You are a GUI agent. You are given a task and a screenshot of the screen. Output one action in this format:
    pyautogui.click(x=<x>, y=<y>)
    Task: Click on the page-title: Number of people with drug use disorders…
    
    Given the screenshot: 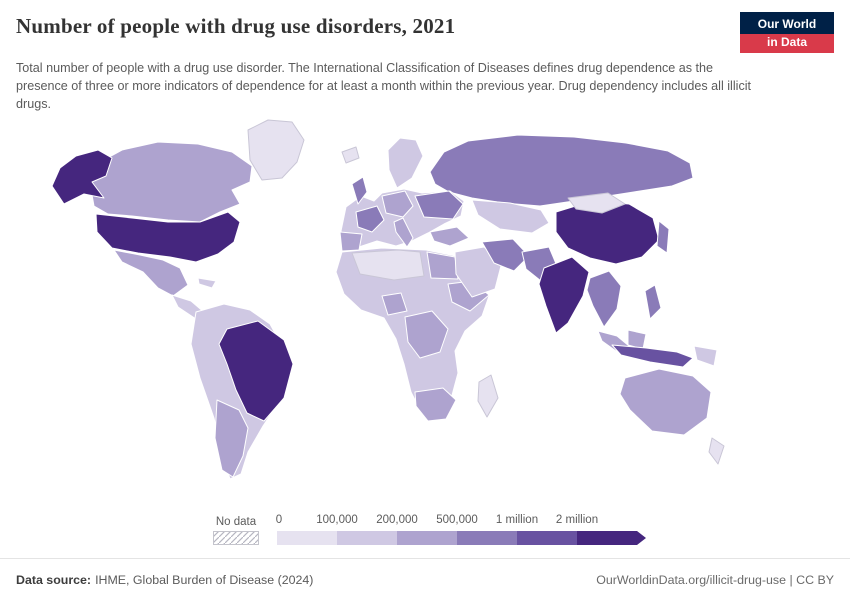 What is the action you would take?
    pyautogui.click(x=236, y=26)
    